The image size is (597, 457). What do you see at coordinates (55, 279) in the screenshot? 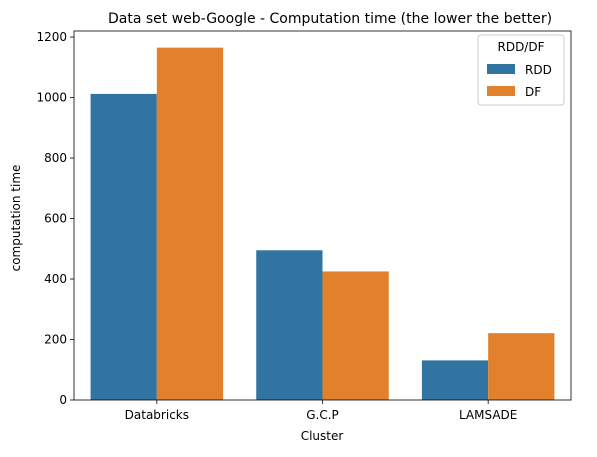
I see `y-tick-label: 400` at bounding box center [55, 279].